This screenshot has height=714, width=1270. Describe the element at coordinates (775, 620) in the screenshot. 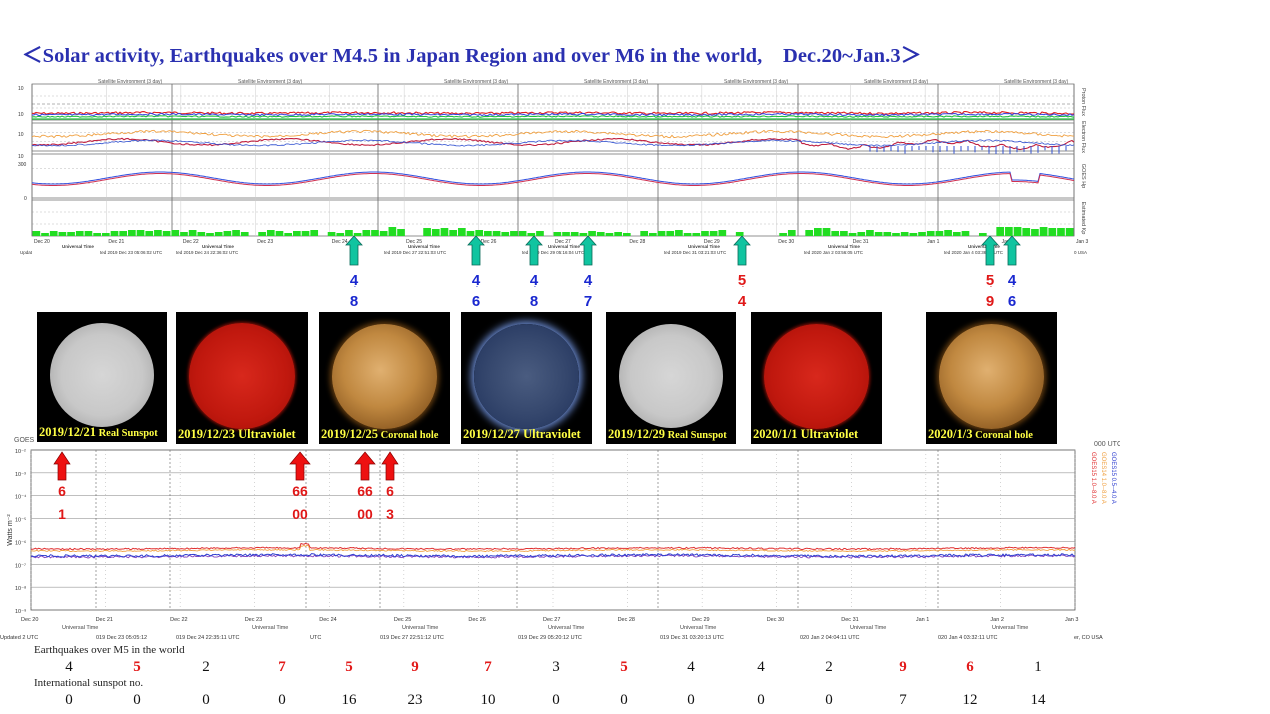

I see `xray-date-tick: Dec 30` at that location.